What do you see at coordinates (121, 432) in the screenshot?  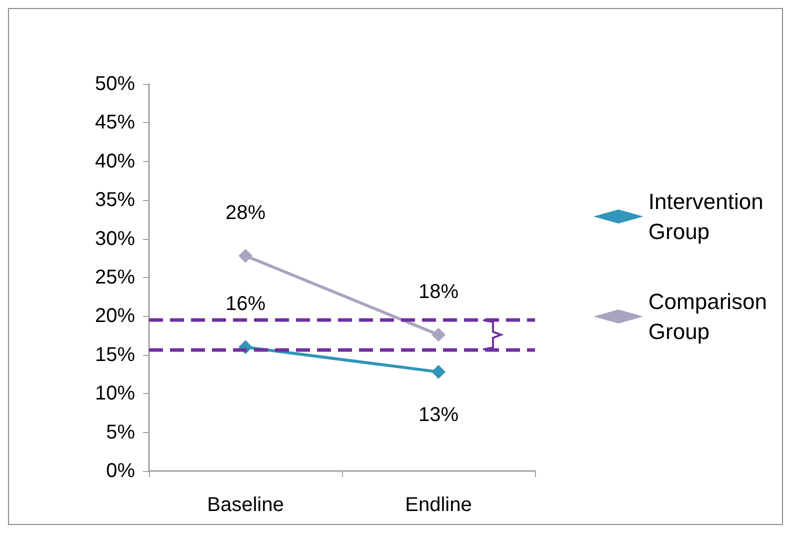 I see `y-tick-label: 5%` at bounding box center [121, 432].